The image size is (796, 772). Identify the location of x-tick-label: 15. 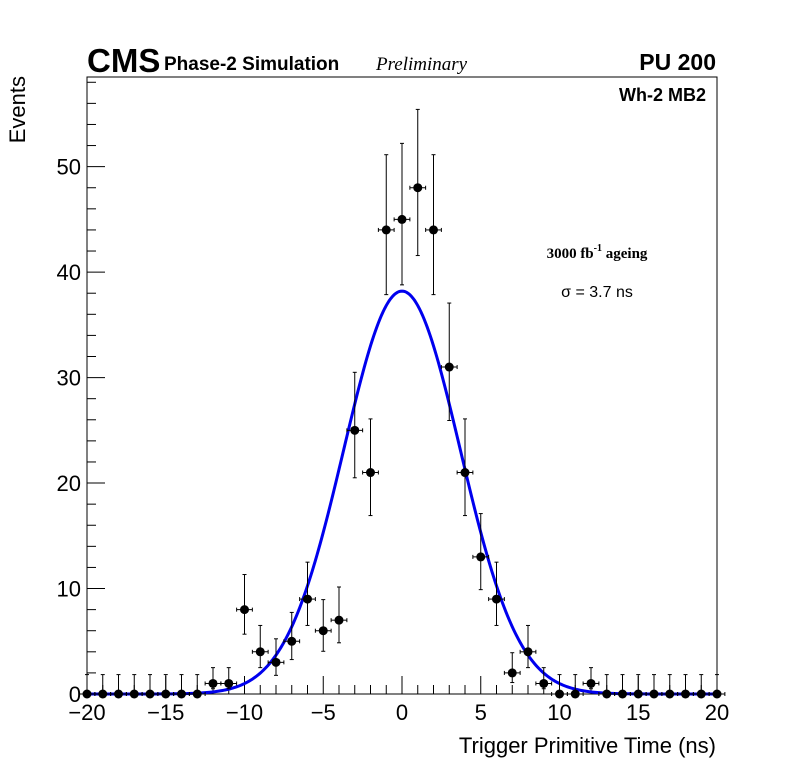
(638, 712).